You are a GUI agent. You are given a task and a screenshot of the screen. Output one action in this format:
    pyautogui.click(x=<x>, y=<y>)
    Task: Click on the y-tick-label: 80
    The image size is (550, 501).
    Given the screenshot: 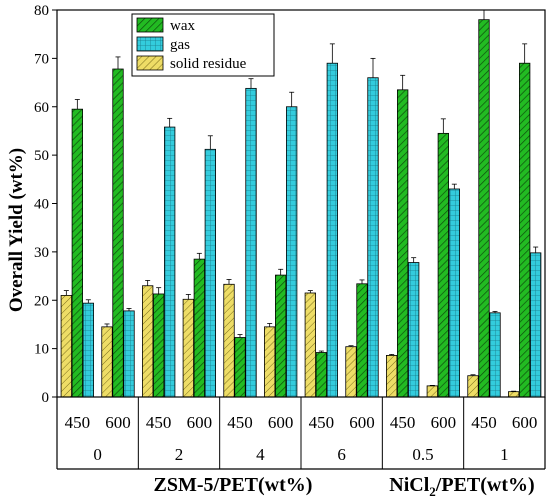 What is the action you would take?
    pyautogui.click(x=41, y=11)
    